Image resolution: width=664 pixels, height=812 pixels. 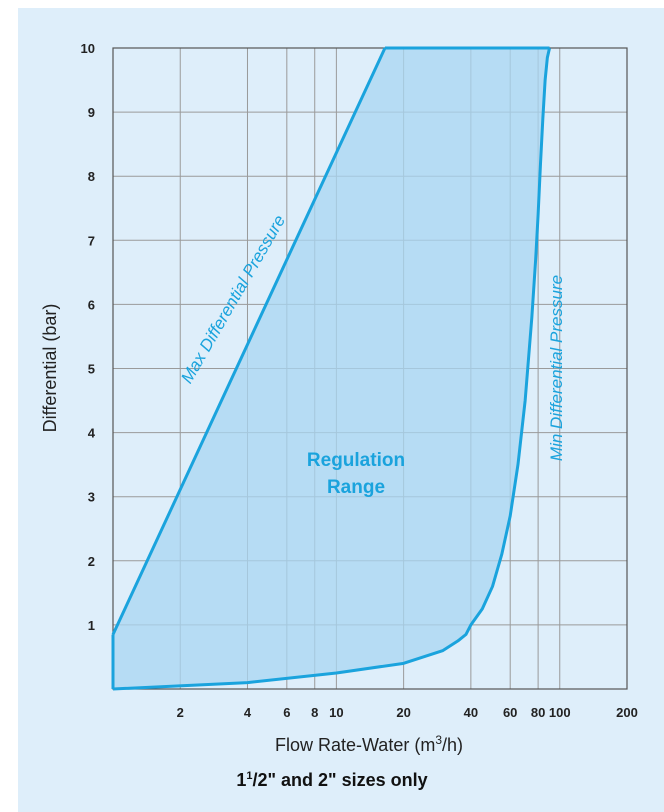 What do you see at coordinates (560, 712) in the screenshot?
I see `x-tick-label-100: 100` at bounding box center [560, 712].